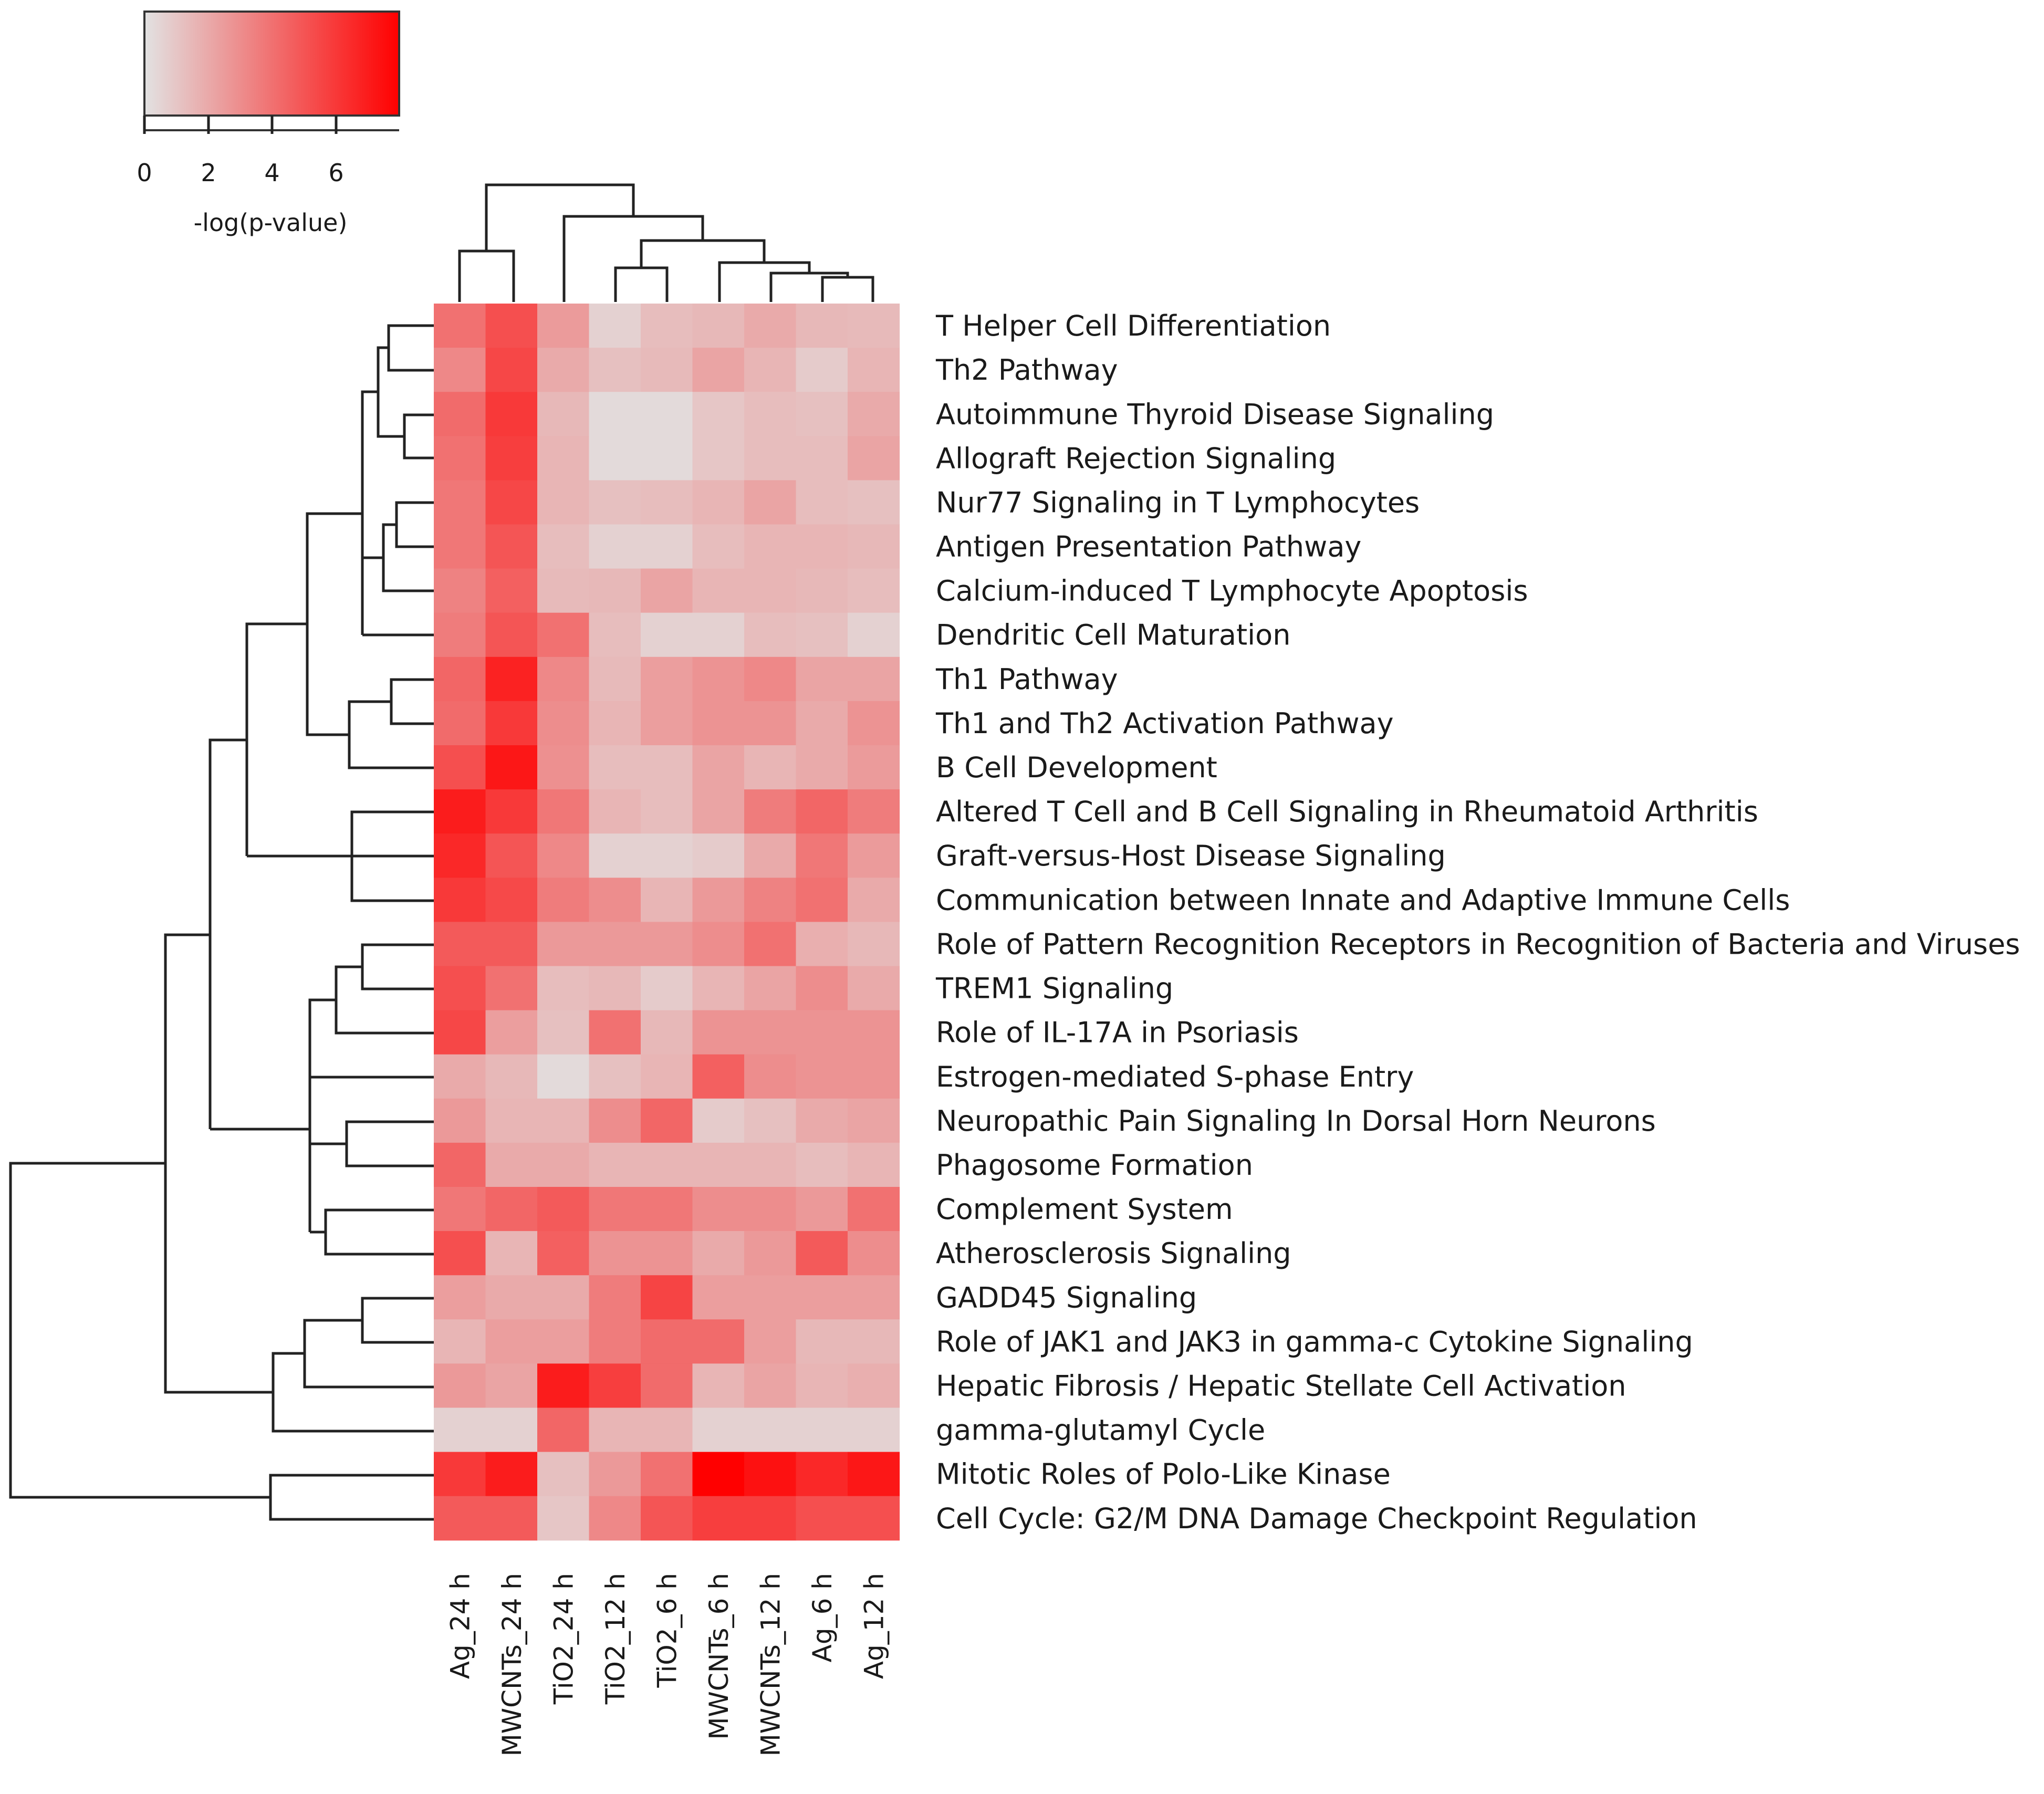 Image resolution: width=2044 pixels, height=1794 pixels. Describe the element at coordinates (268, 124) in the screenshot. I see `color-key-legend: 0 2 4 6 -log(p-value)` at that location.